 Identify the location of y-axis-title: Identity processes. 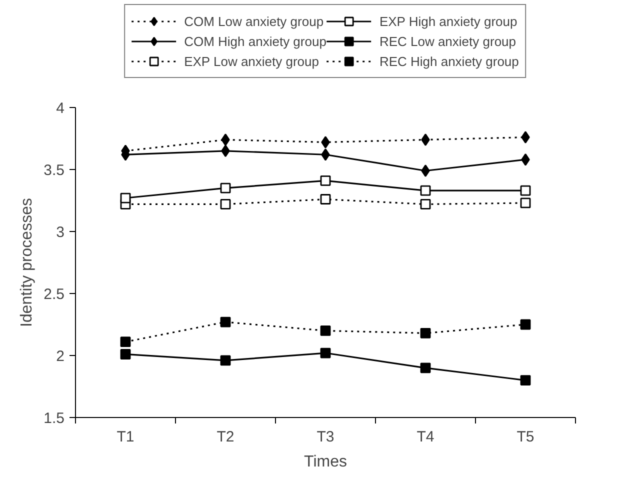
(27, 262).